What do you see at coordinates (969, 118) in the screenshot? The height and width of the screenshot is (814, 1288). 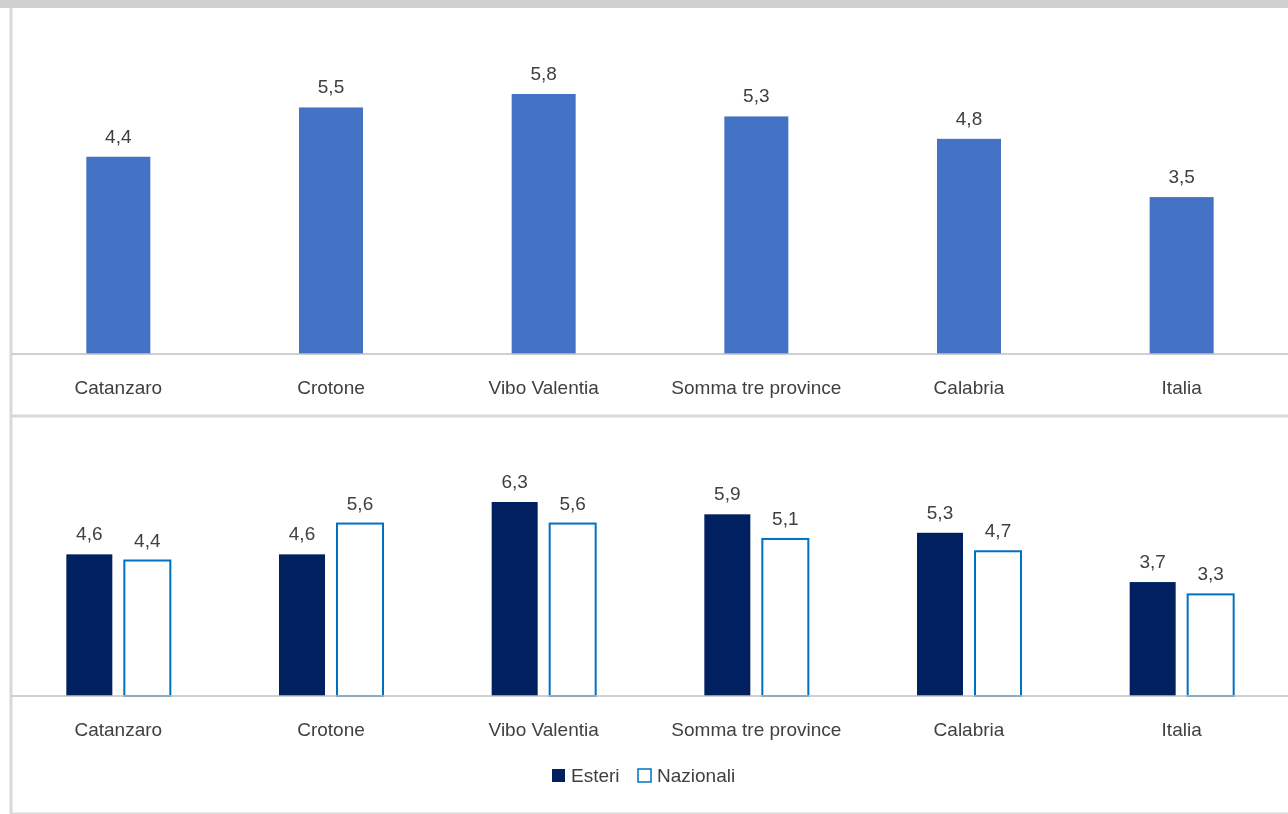 I see `data-label: 4,8` at bounding box center [969, 118].